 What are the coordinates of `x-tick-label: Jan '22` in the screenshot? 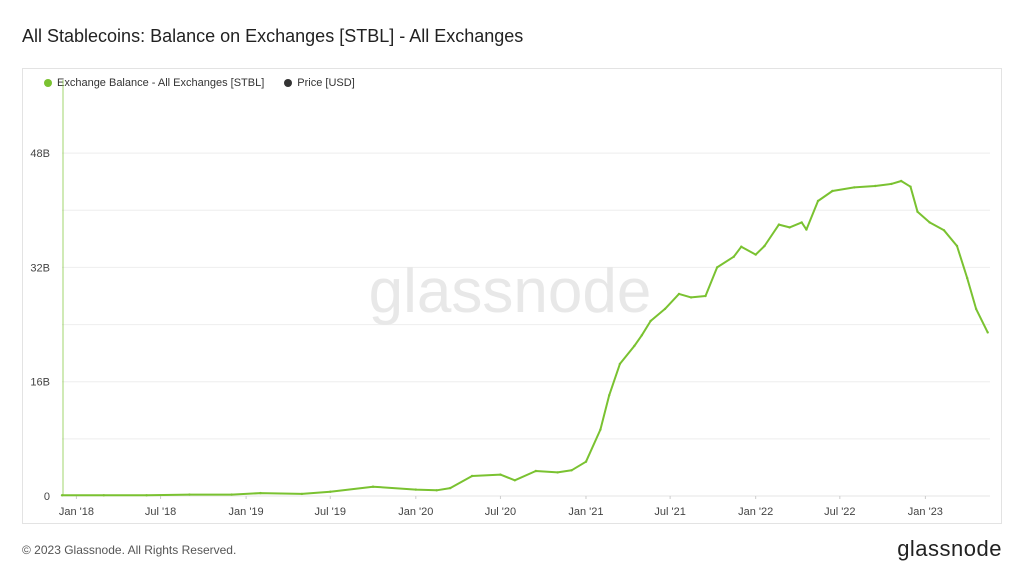 It's located at (755, 512).